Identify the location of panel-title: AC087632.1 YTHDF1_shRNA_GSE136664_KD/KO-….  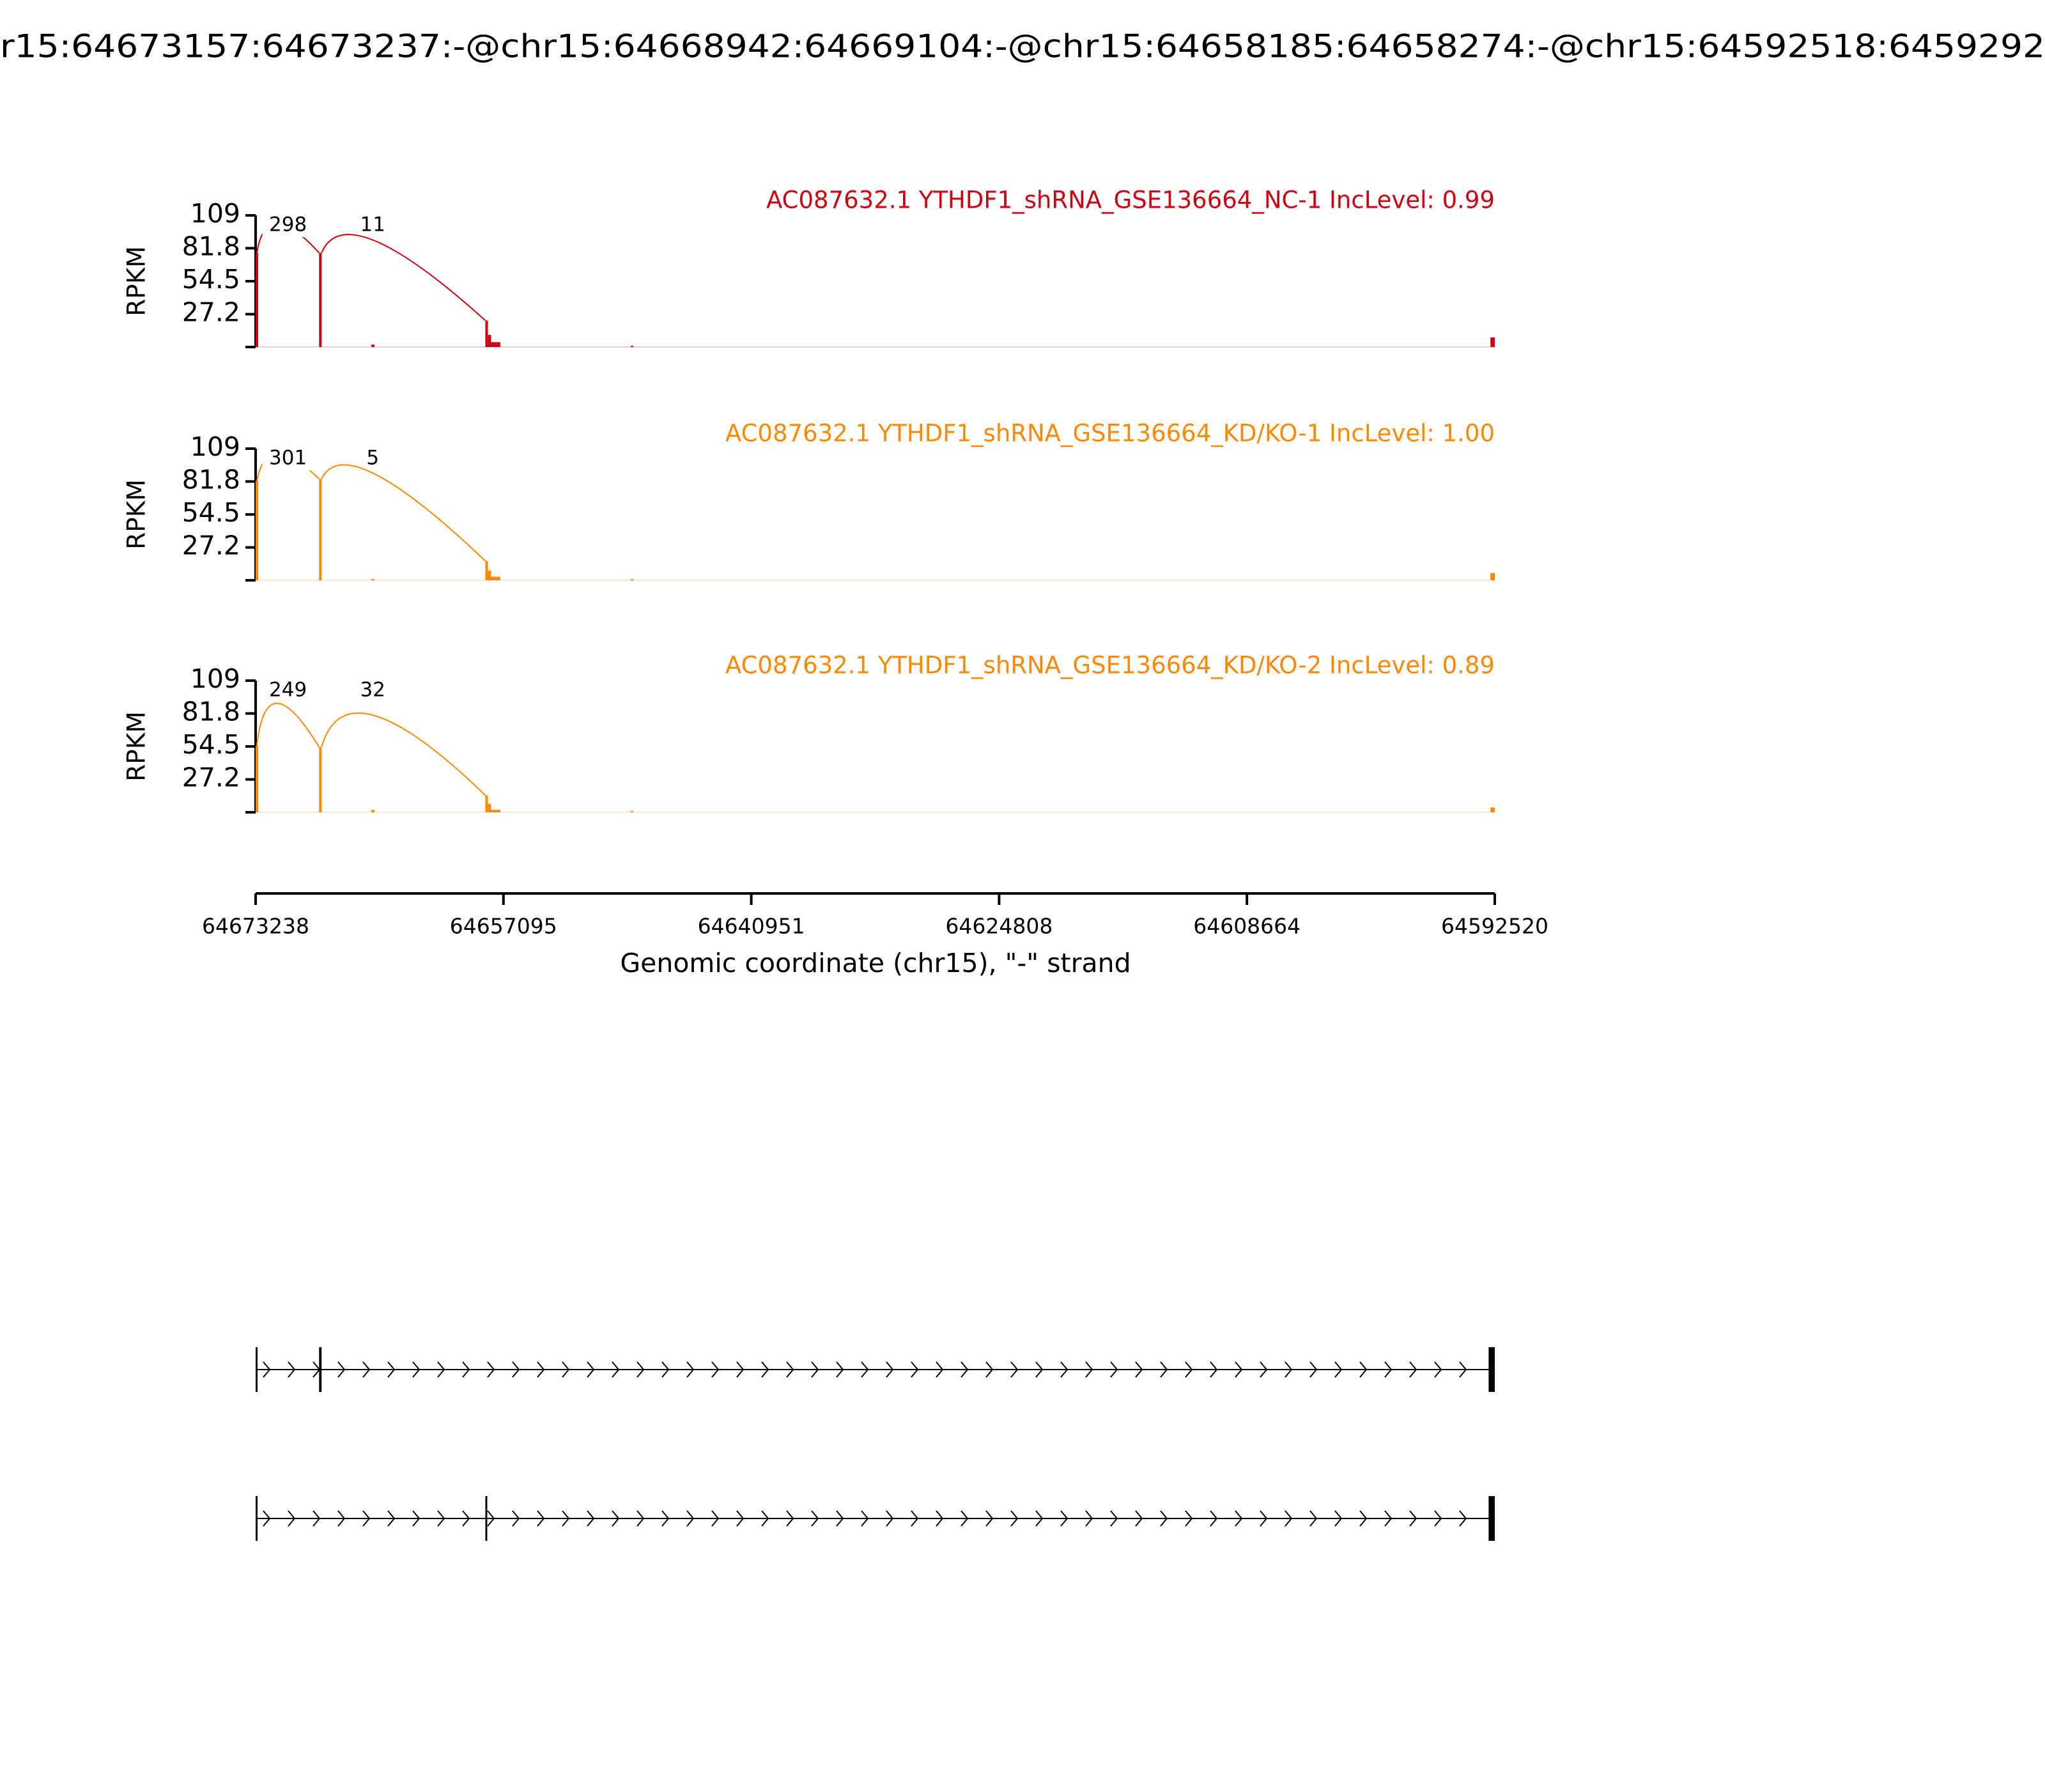
(1110, 433).